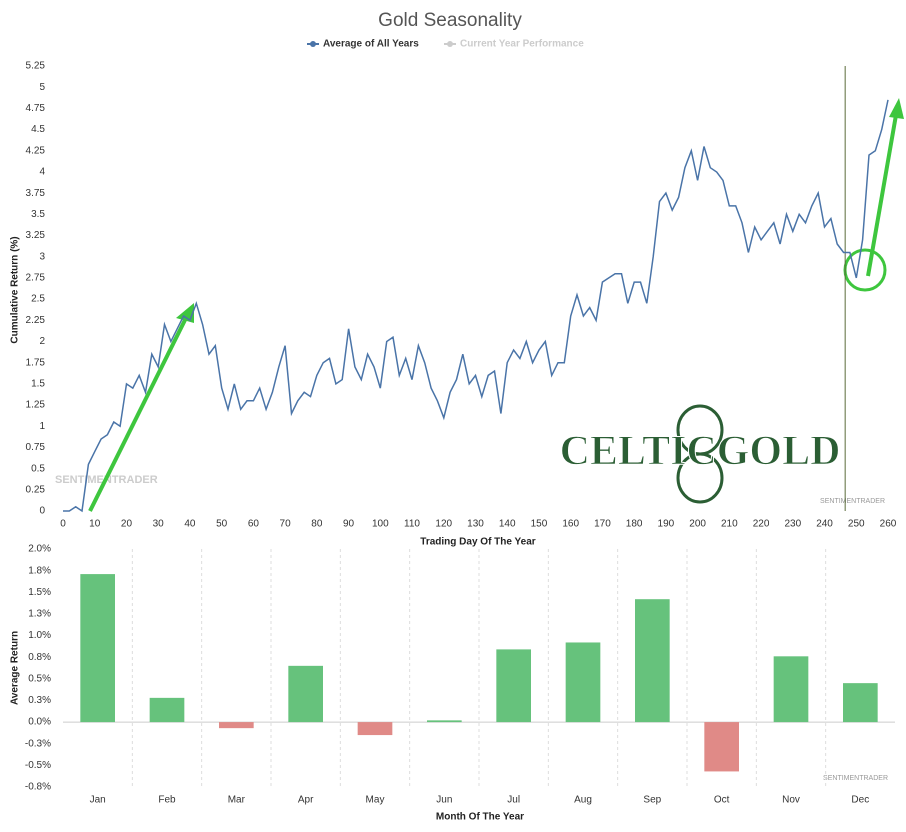  Describe the element at coordinates (371, 44) in the screenshot. I see `legend-label: Average of All Years` at that location.